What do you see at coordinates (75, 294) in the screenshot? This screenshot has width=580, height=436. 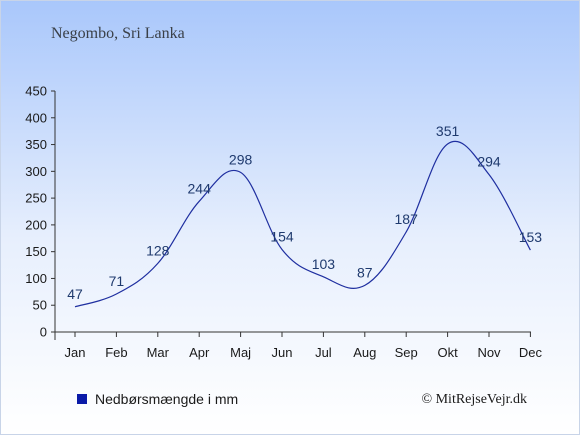 I see `data-label: 47` at bounding box center [75, 294].